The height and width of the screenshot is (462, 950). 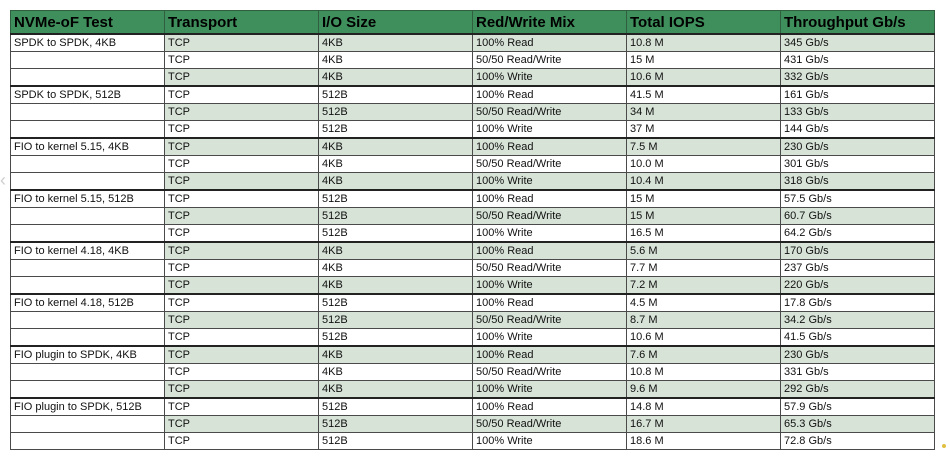 What do you see at coordinates (703, 94) in the screenshot?
I see `iops-cell: 41.5 M` at bounding box center [703, 94].